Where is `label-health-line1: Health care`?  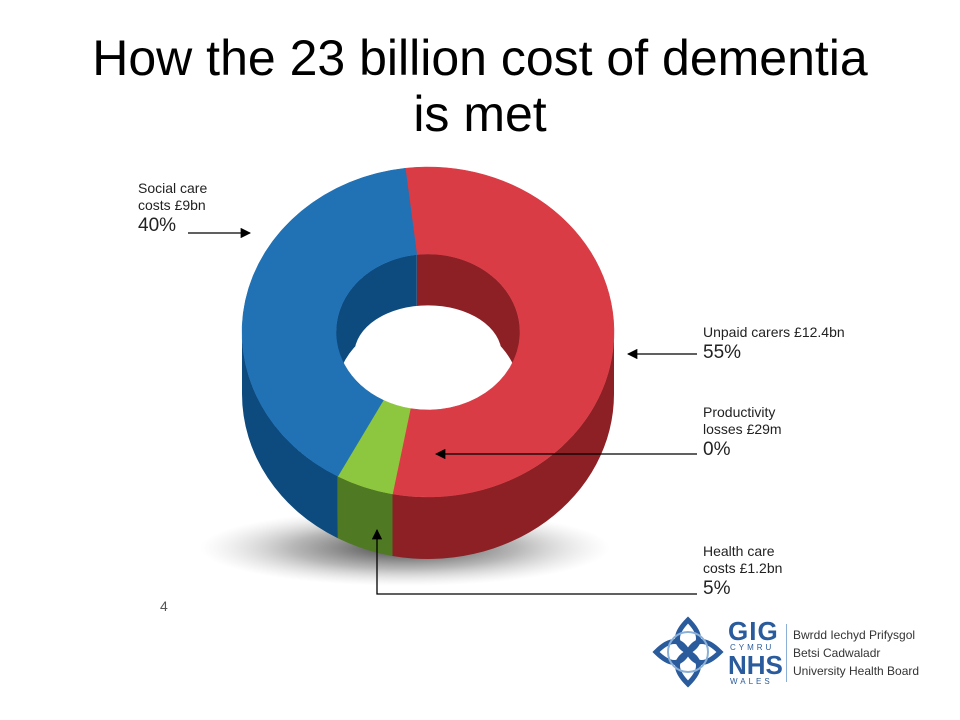 label-health-line1: Health care is located at coordinates (739, 551).